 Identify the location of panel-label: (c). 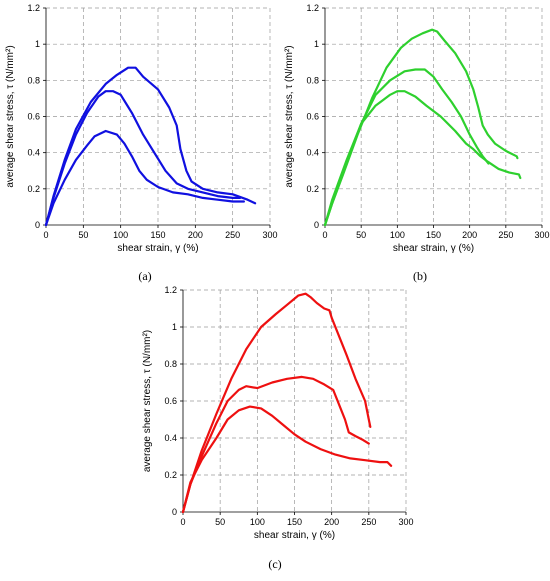
(274, 564).